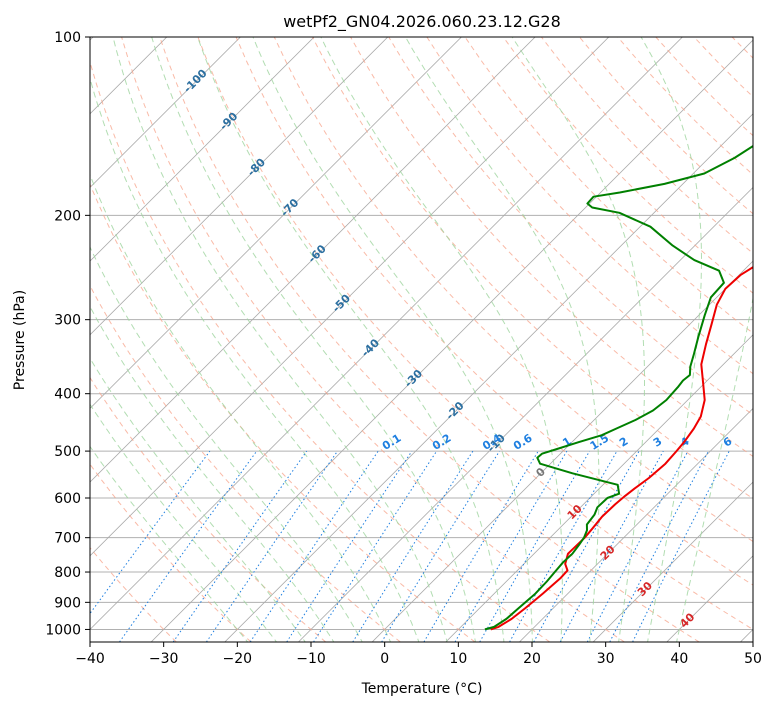  What do you see at coordinates (67, 452) in the screenshot?
I see `y-tick-label: 500` at bounding box center [67, 452].